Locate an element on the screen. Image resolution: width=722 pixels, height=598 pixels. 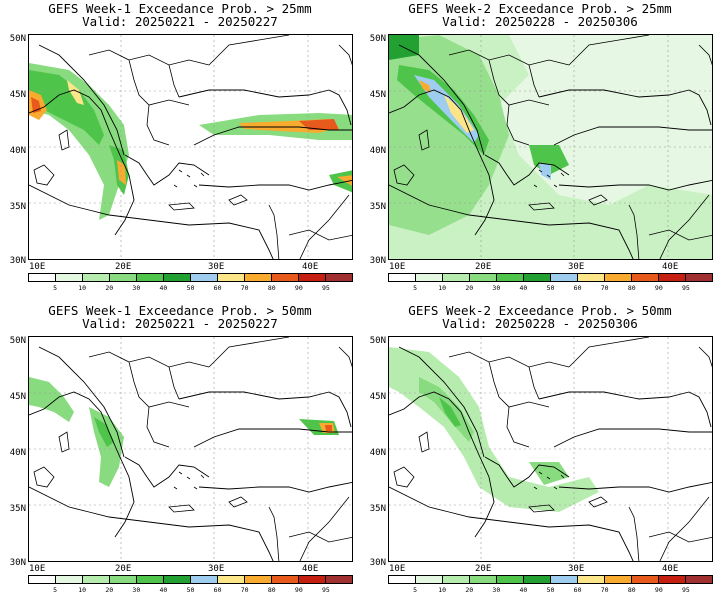
panel-title: GEFS Week-2 Exceedance Prob. > 50mm is located at coordinates (540, 310).